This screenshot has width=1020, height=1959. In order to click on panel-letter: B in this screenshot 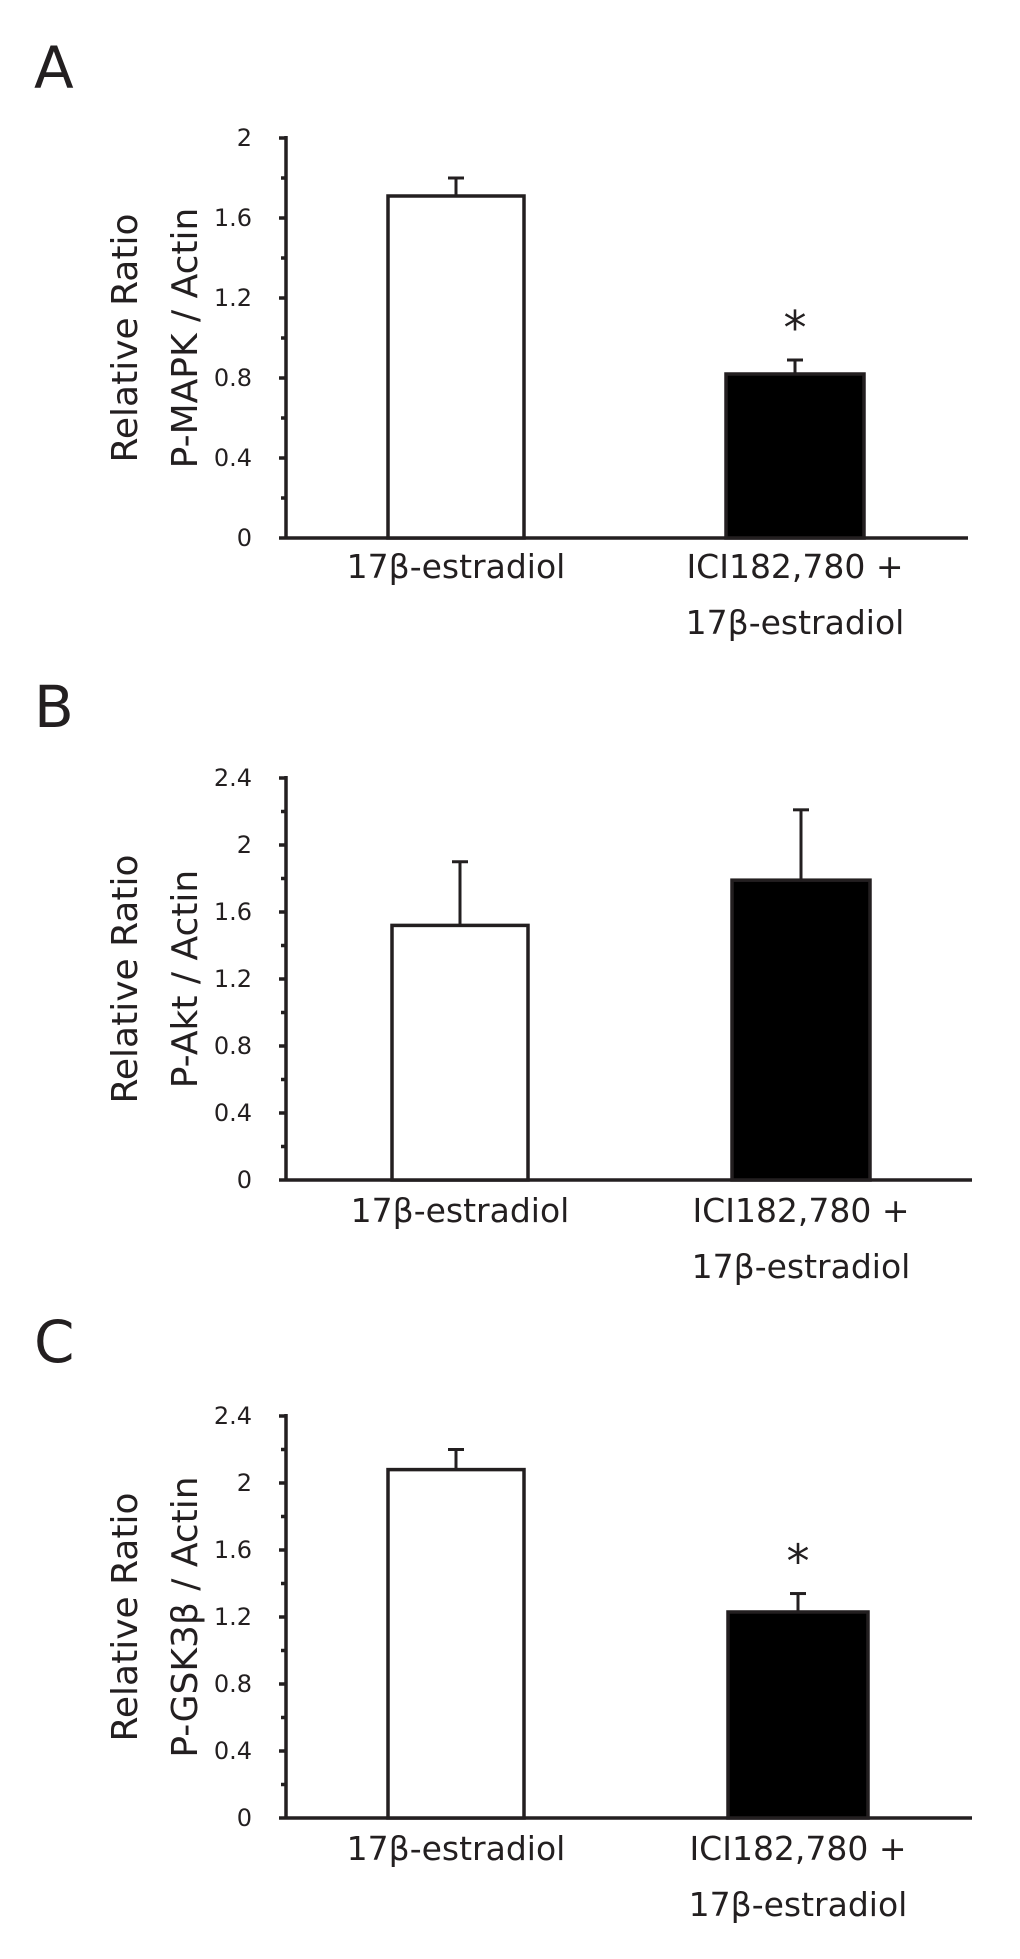, I will do `click(54, 707)`.